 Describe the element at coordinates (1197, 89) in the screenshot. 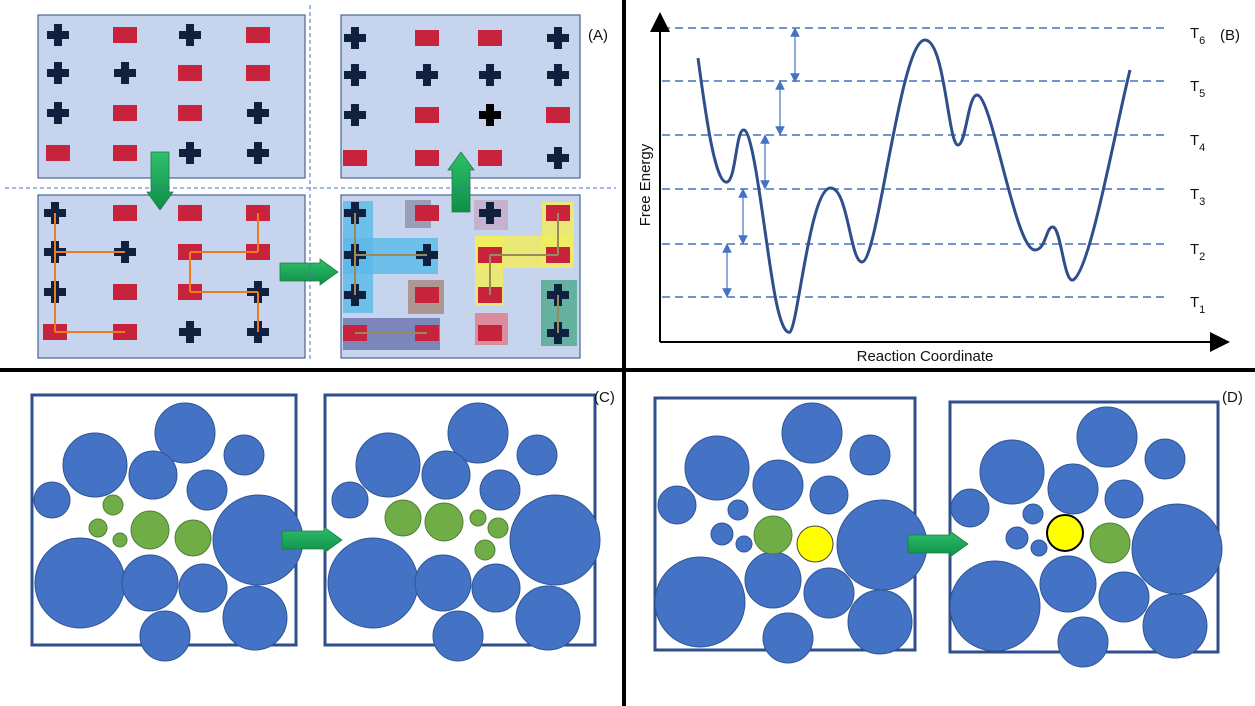

I see `level-label: T5` at that location.